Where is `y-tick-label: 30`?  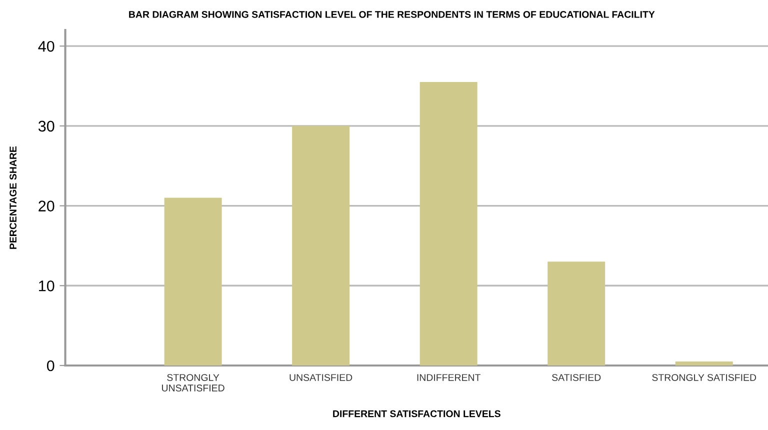 y-tick-label: 30 is located at coordinates (46, 126).